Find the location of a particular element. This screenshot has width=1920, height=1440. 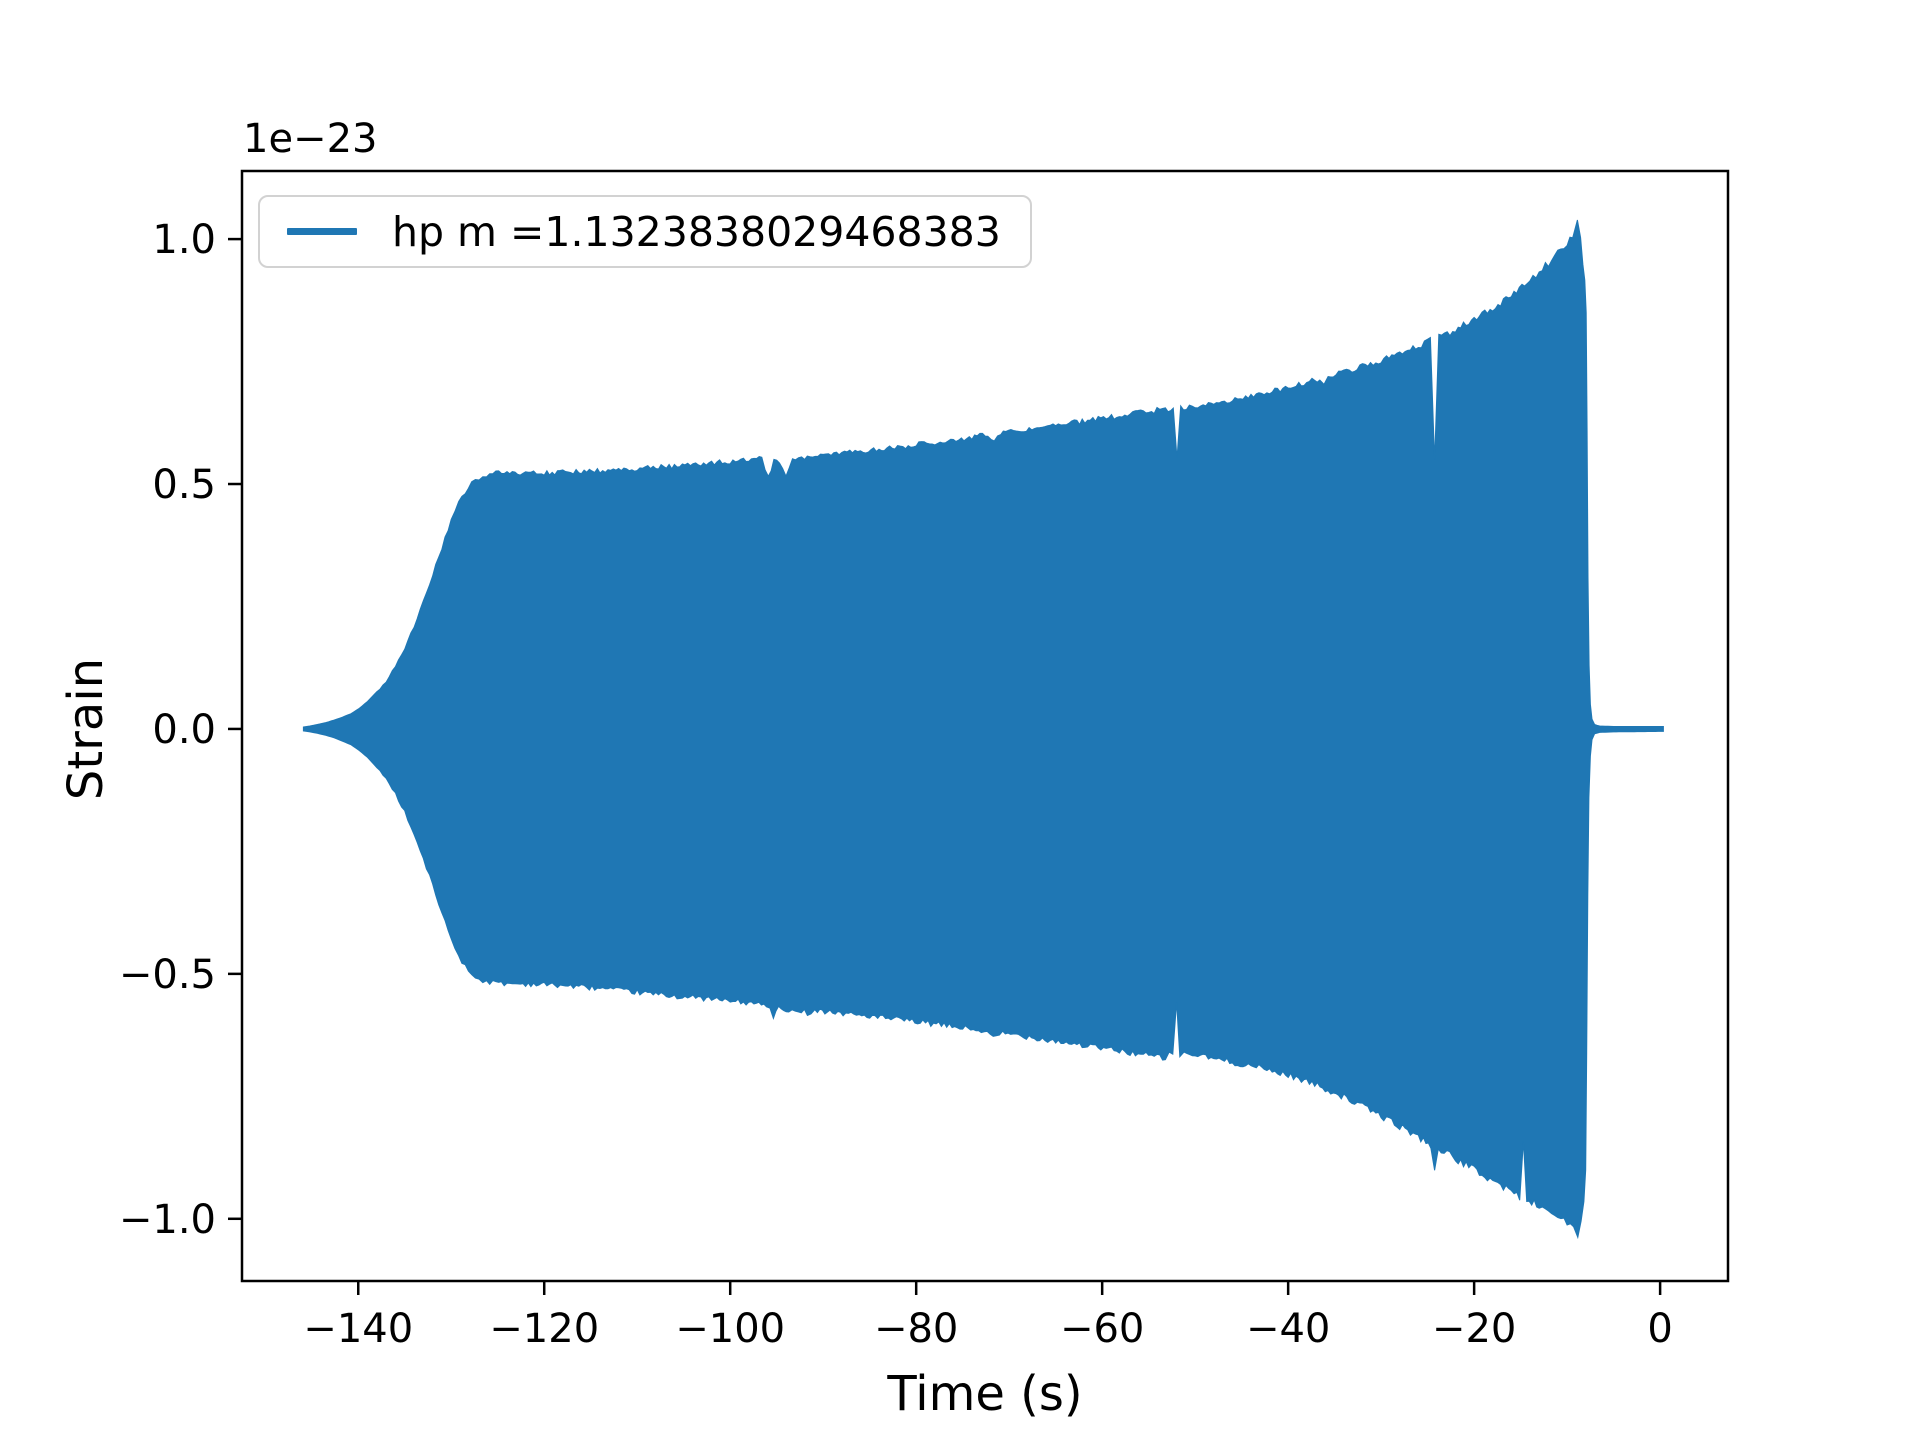

x-tick-label: −40 is located at coordinates (1288, 1329).